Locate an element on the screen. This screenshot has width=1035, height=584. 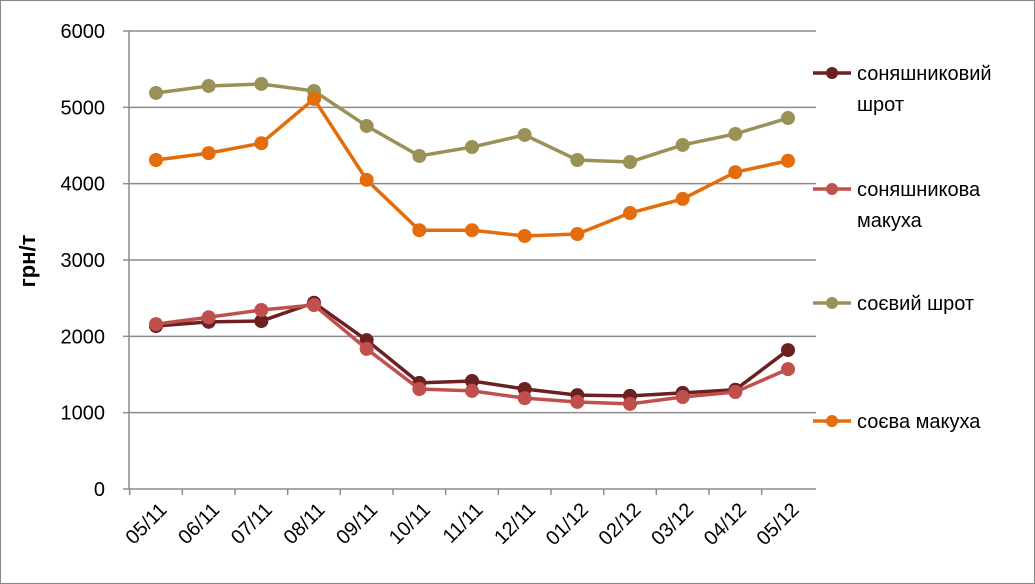
x-tick-label: 03/12 is located at coordinates (672, 524).